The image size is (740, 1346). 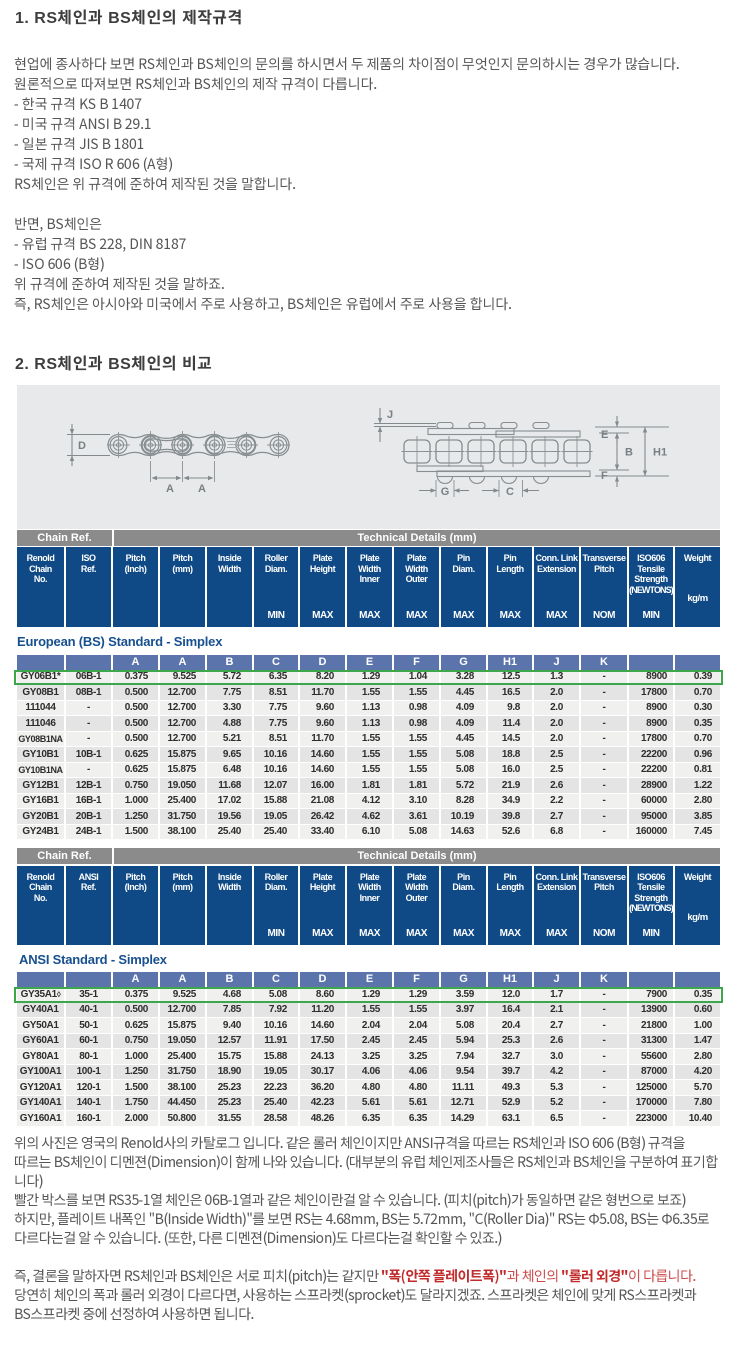 What do you see at coordinates (390, 415) in the screenshot?
I see `svg-text: J` at bounding box center [390, 415].